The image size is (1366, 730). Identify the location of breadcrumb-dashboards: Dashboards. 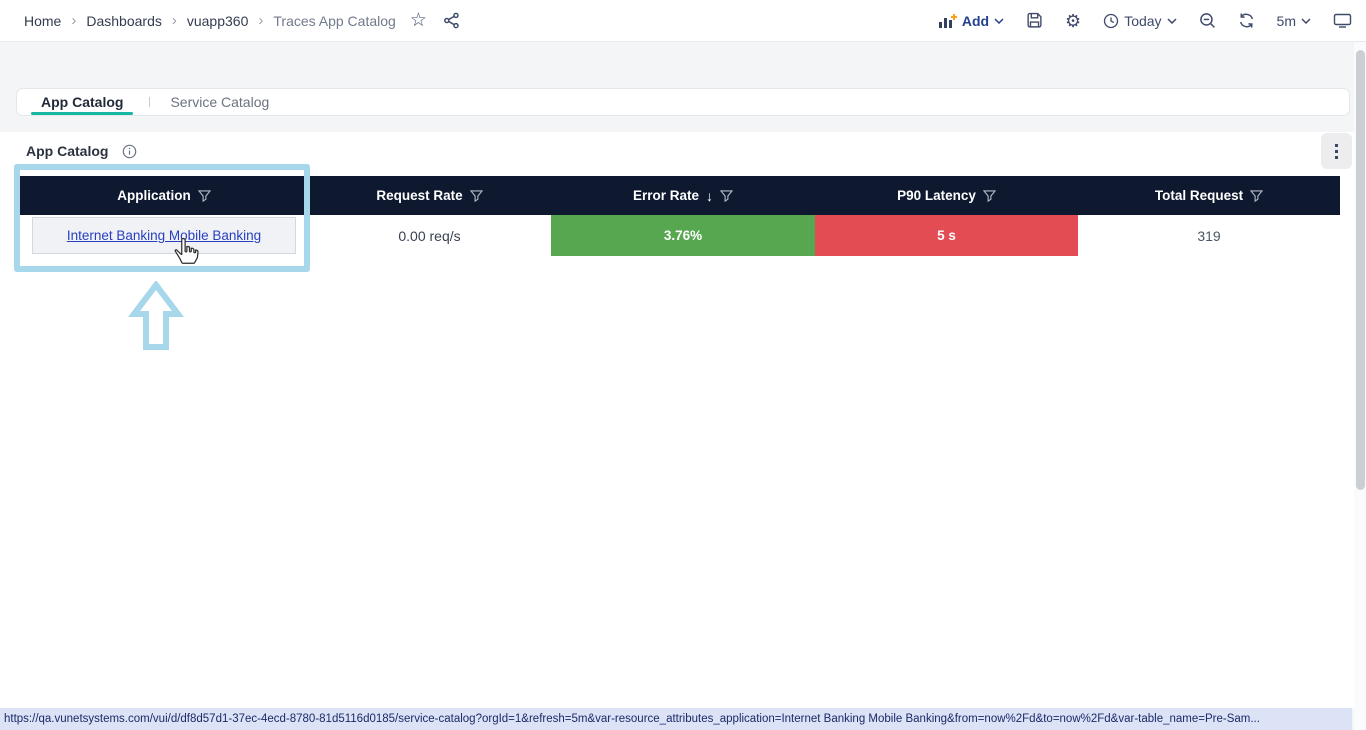
(124, 20).